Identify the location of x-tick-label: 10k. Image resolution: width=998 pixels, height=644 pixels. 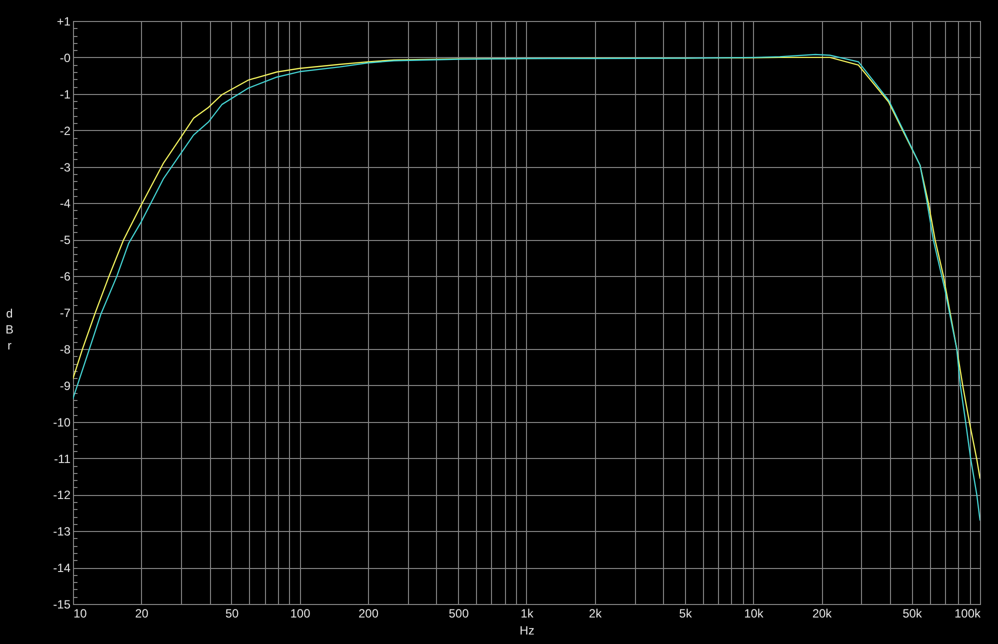
(754, 613).